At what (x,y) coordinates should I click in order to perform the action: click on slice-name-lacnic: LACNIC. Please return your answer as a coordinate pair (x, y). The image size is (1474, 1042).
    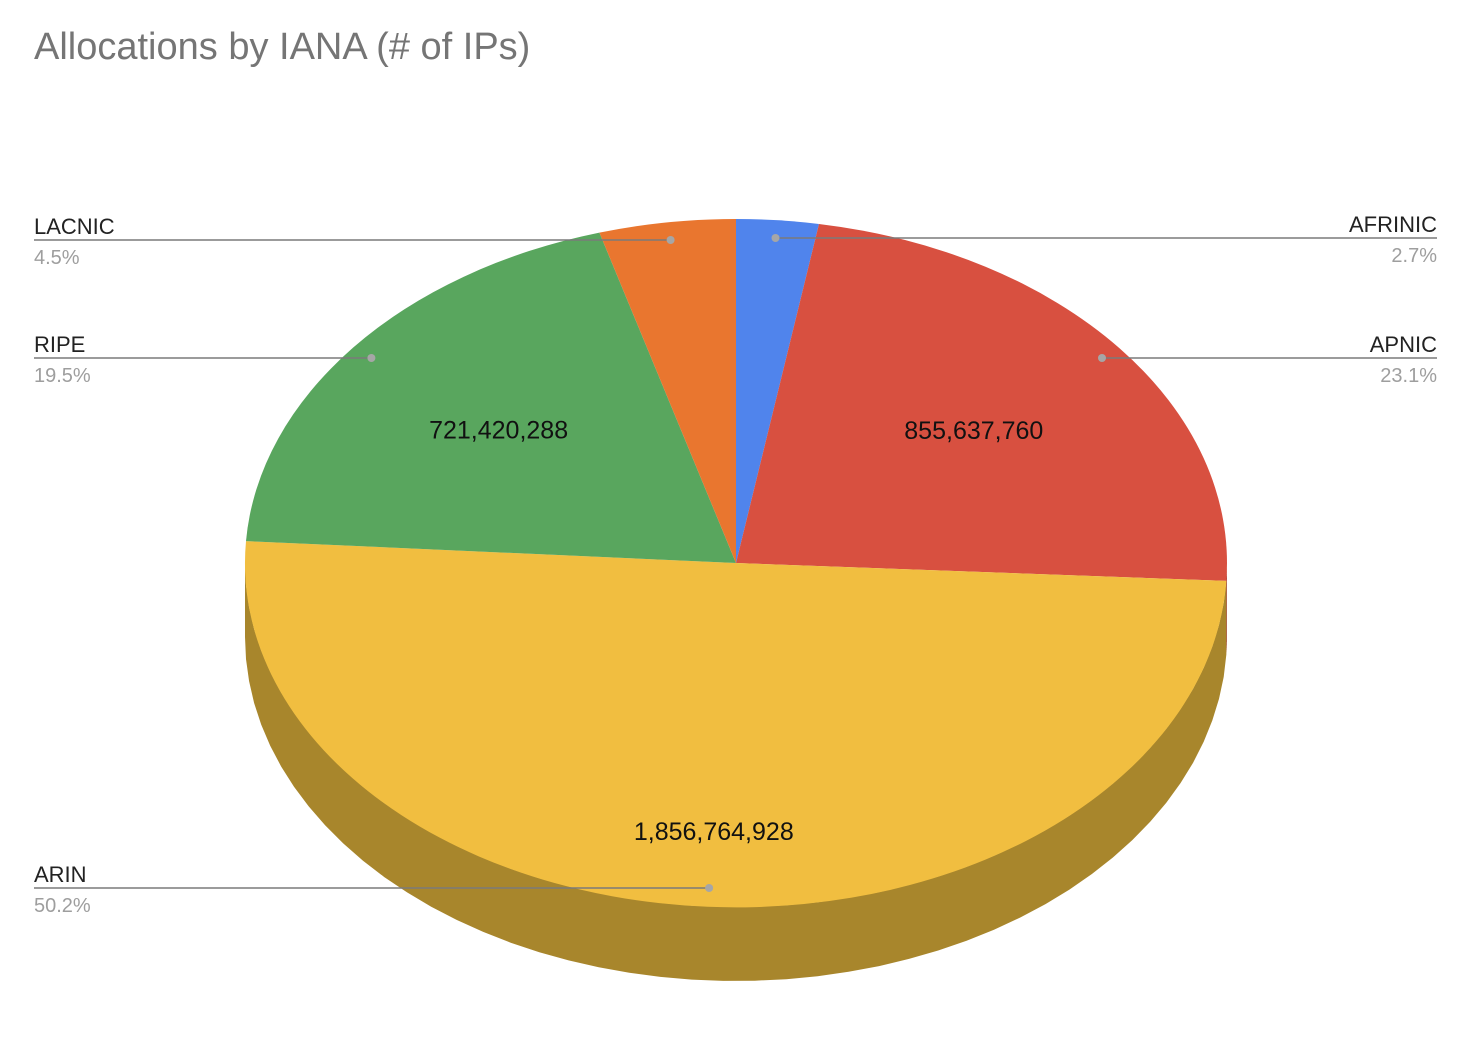
    Looking at the image, I should click on (74, 226).